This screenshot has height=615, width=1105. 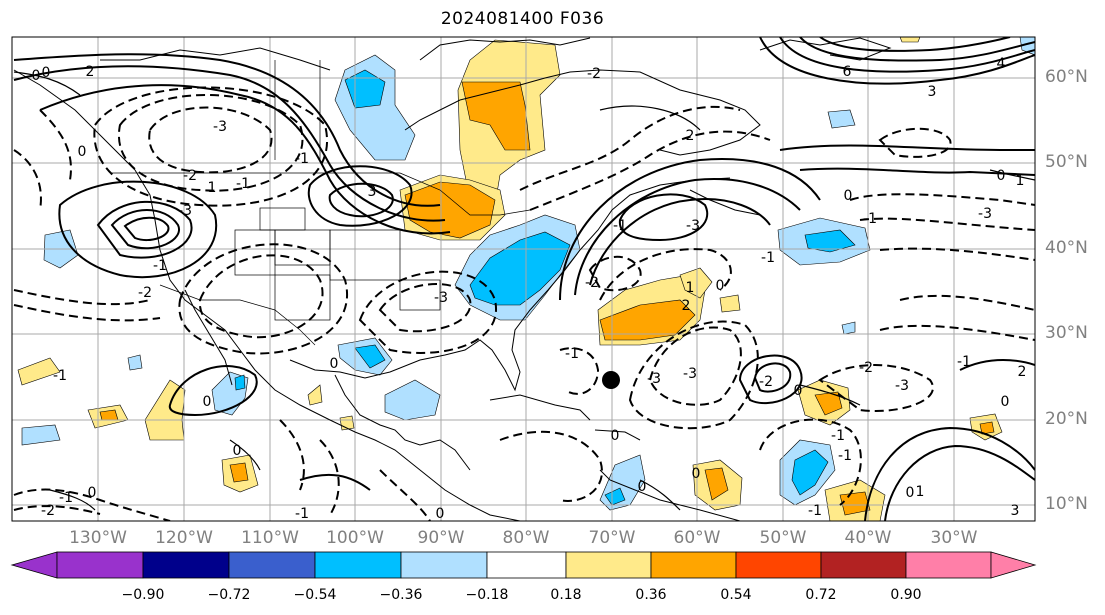 I want to click on lon-label: 40°W, so click(x=868, y=538).